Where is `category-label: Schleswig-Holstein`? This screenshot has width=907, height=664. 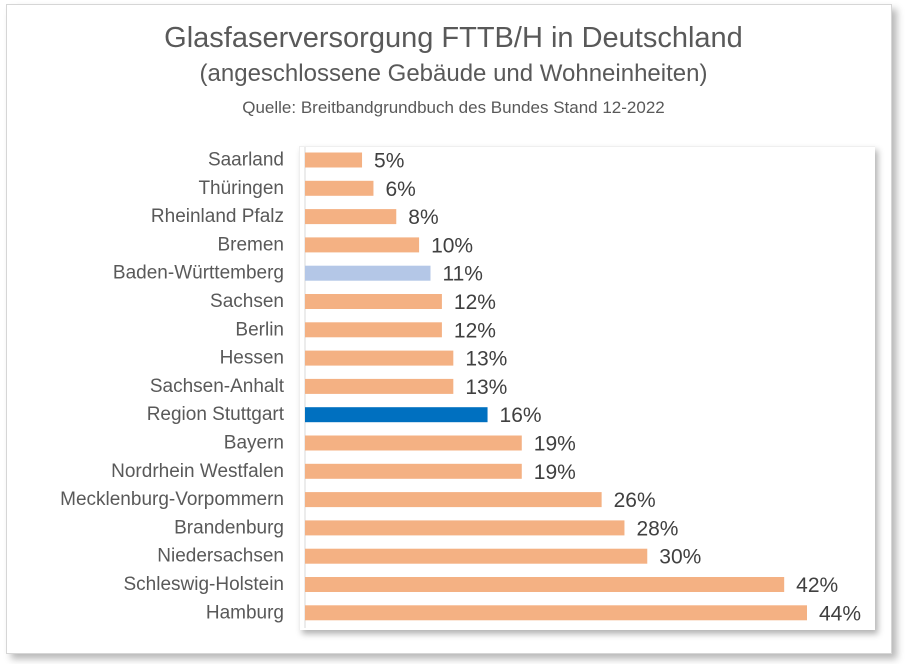 category-label: Schleswig-Holstein is located at coordinates (203, 584).